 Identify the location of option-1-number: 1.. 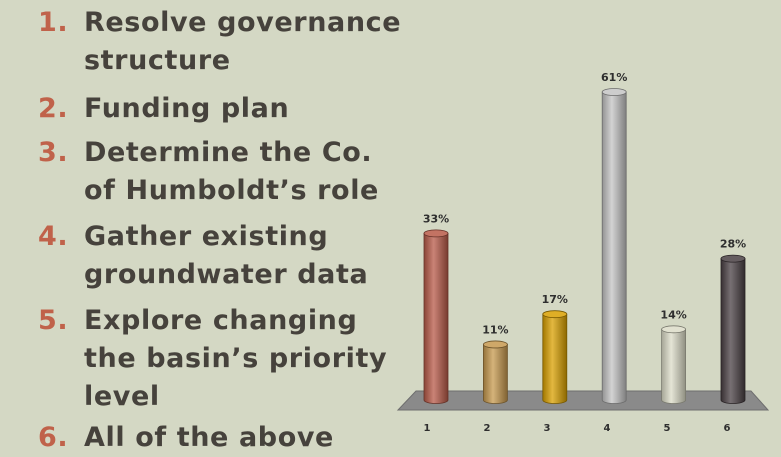
(53, 22).